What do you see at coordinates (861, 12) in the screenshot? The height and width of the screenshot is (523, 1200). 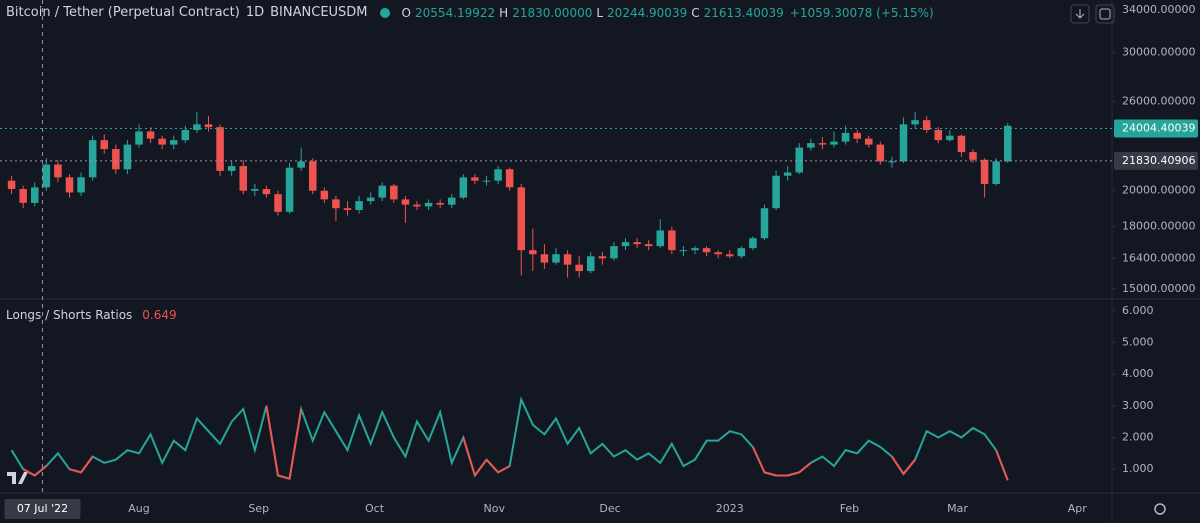 I see `change: +1059.30078 (+5.15%)` at bounding box center [861, 12].